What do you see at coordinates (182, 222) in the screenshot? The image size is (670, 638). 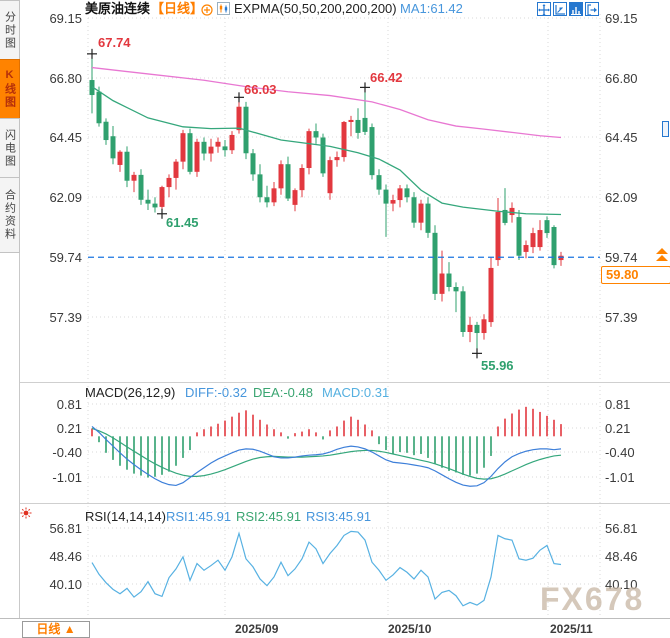 I see `low-annotation: 61.45` at bounding box center [182, 222].